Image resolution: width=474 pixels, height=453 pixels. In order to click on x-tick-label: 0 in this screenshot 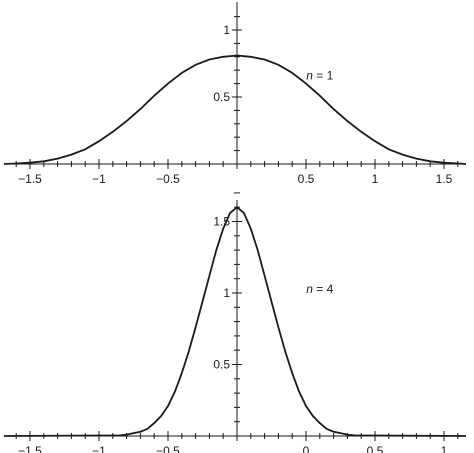, I will do `click(306, 448)`.